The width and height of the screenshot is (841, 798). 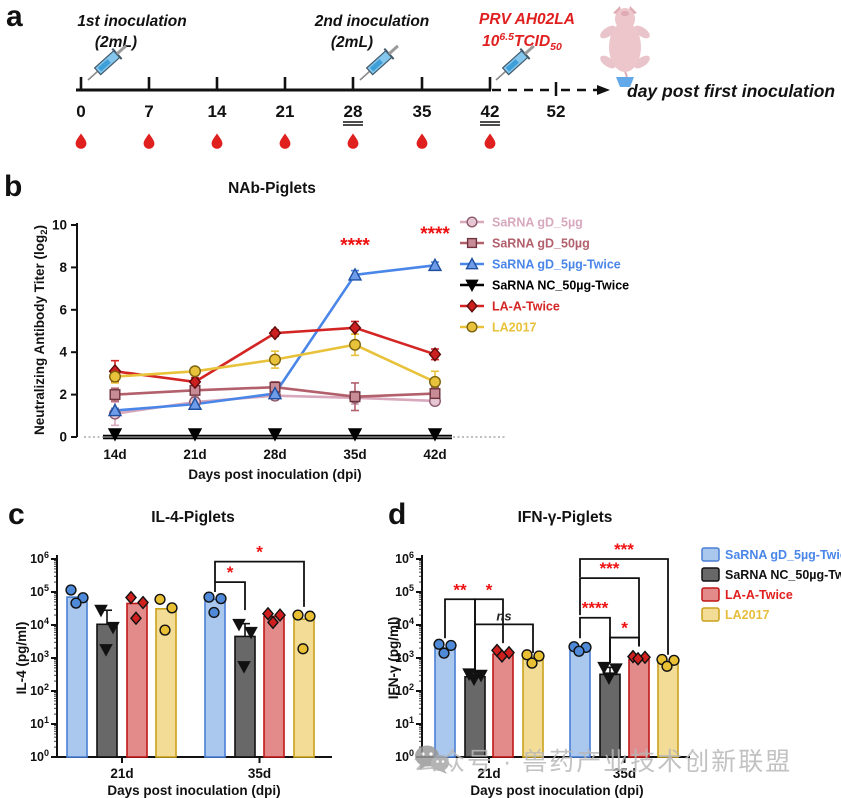 I want to click on significance-label: *, so click(x=489, y=589).